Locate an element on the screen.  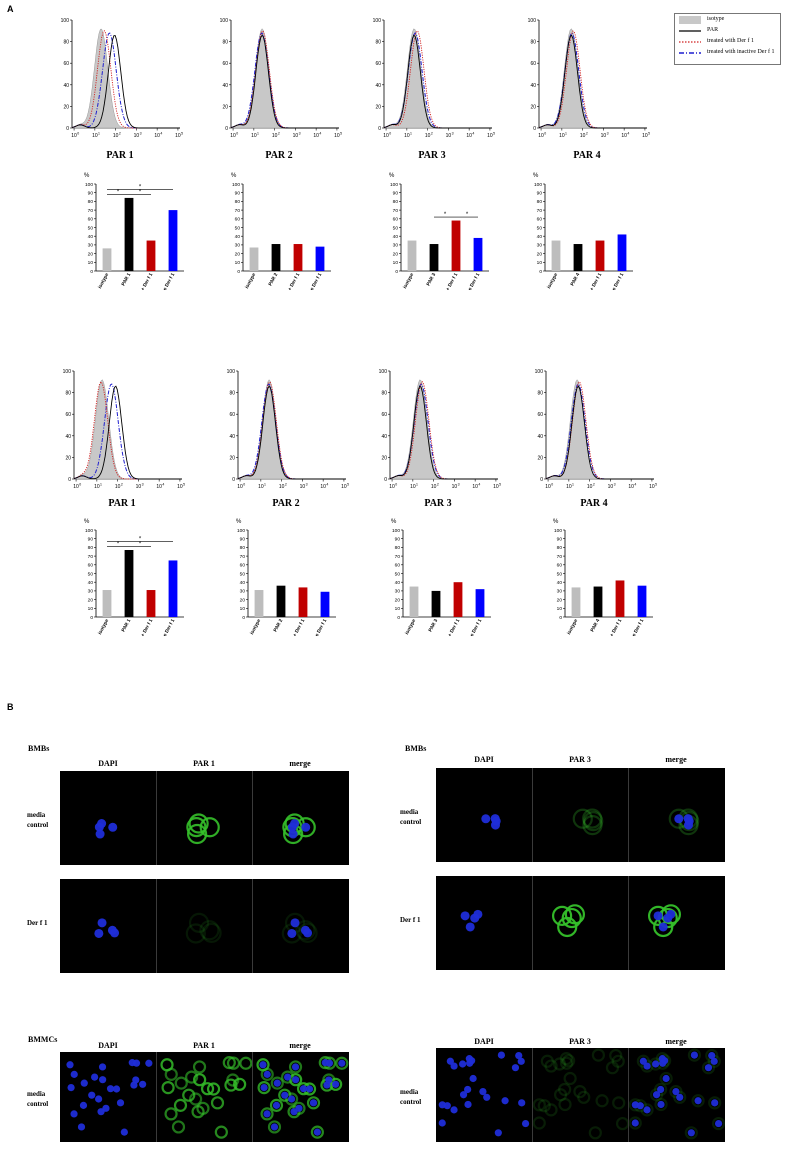
par-line is located at coordinates (284, 81).